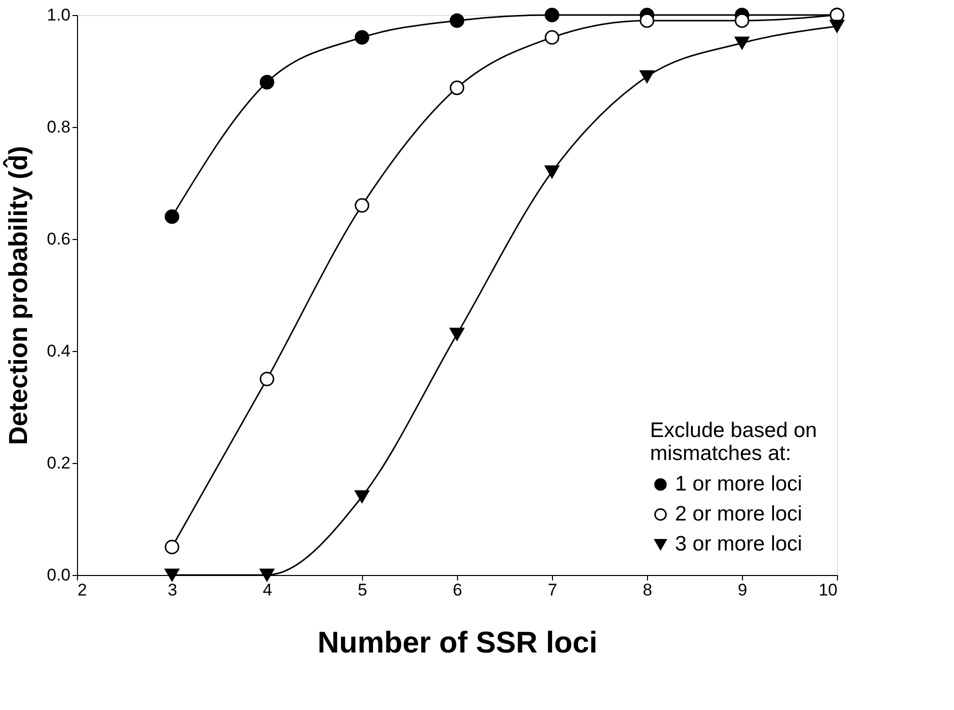  Describe the element at coordinates (173, 590) in the screenshot. I see `x-tick-label: 3` at that location.